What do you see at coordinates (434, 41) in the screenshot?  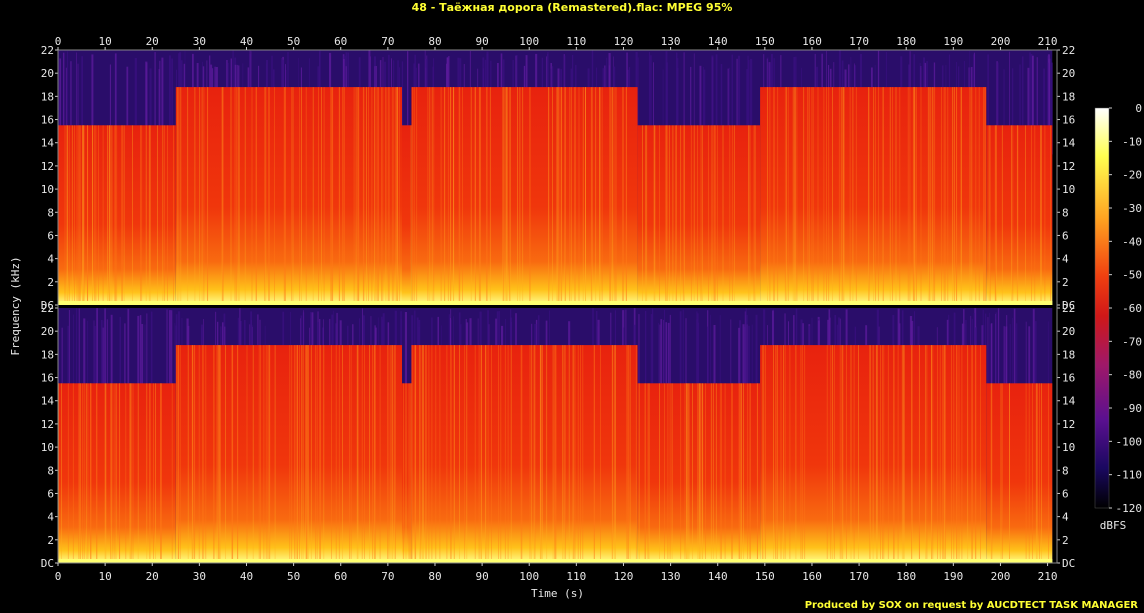 I see `x-tick-label-top: 80` at bounding box center [434, 41].